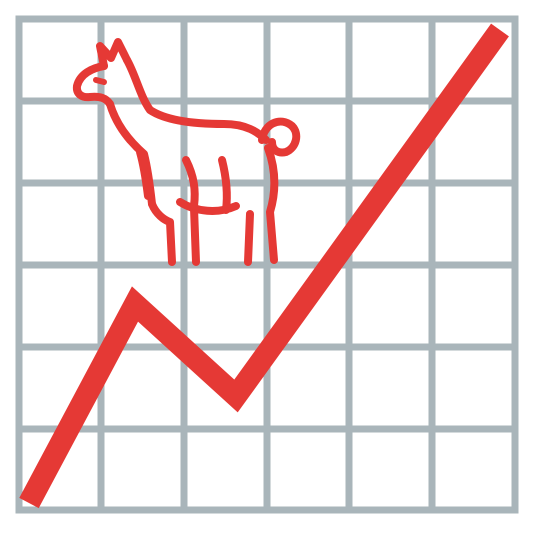 This screenshot has width=534, height=534. Describe the element at coordinates (249, 238) in the screenshot. I see `llama-hind-leg-inner` at that location.